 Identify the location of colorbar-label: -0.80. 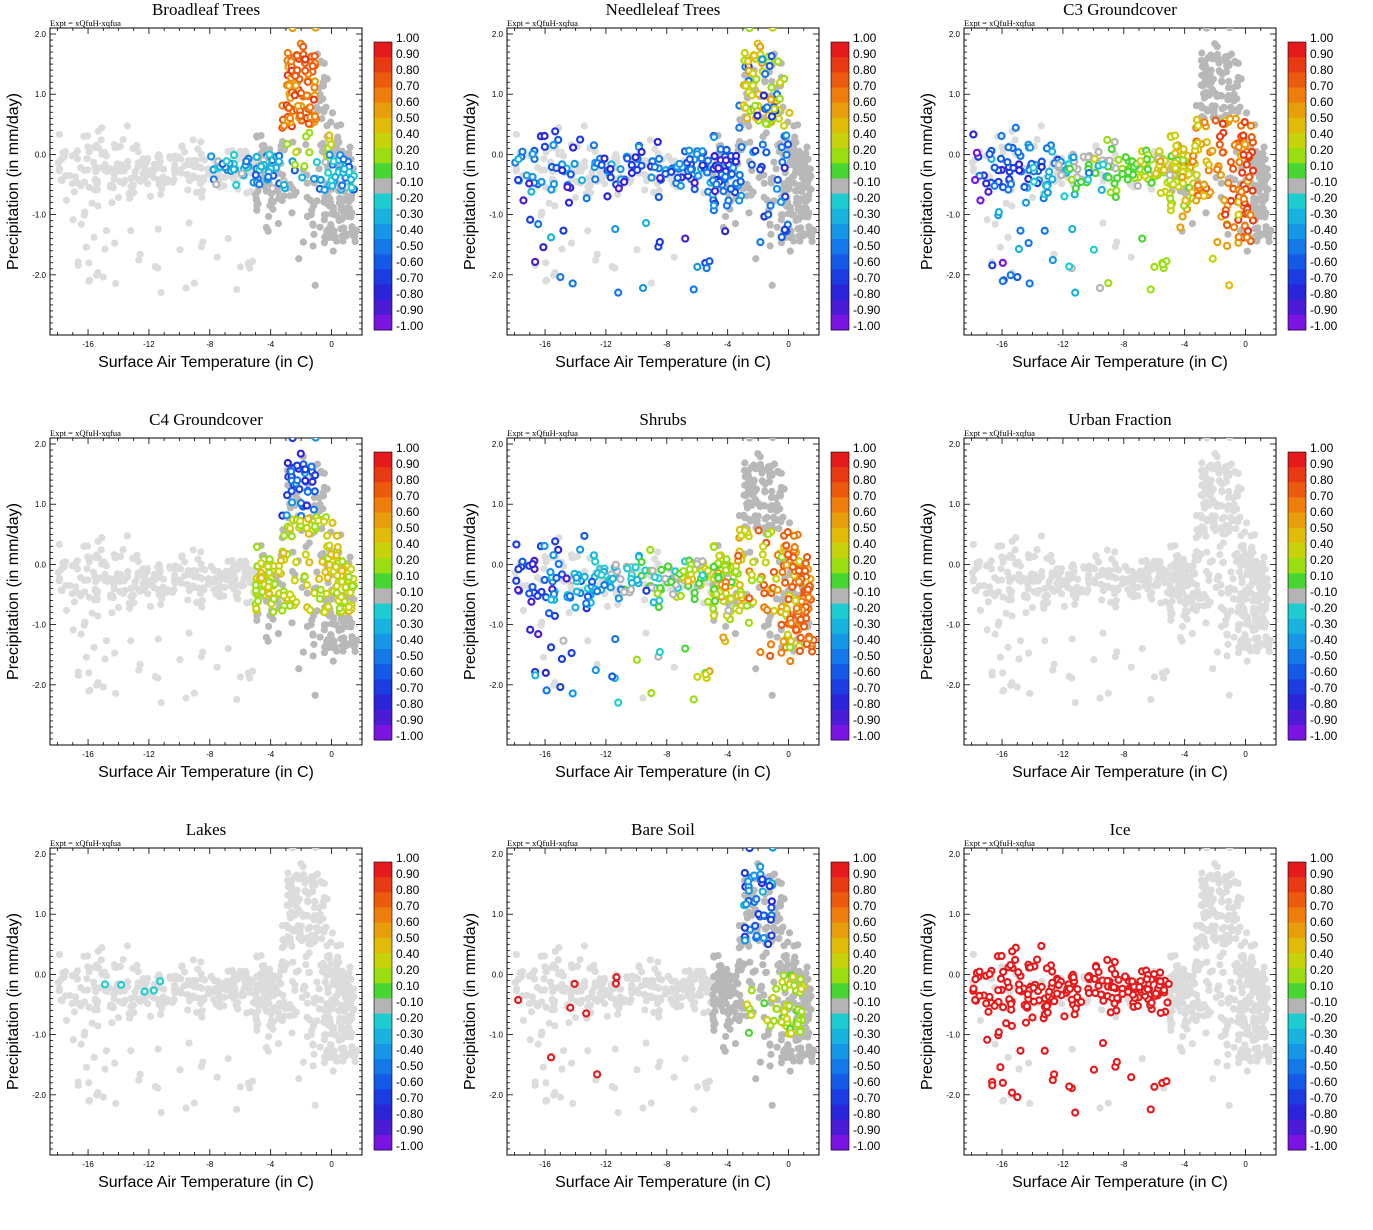
(1324, 294).